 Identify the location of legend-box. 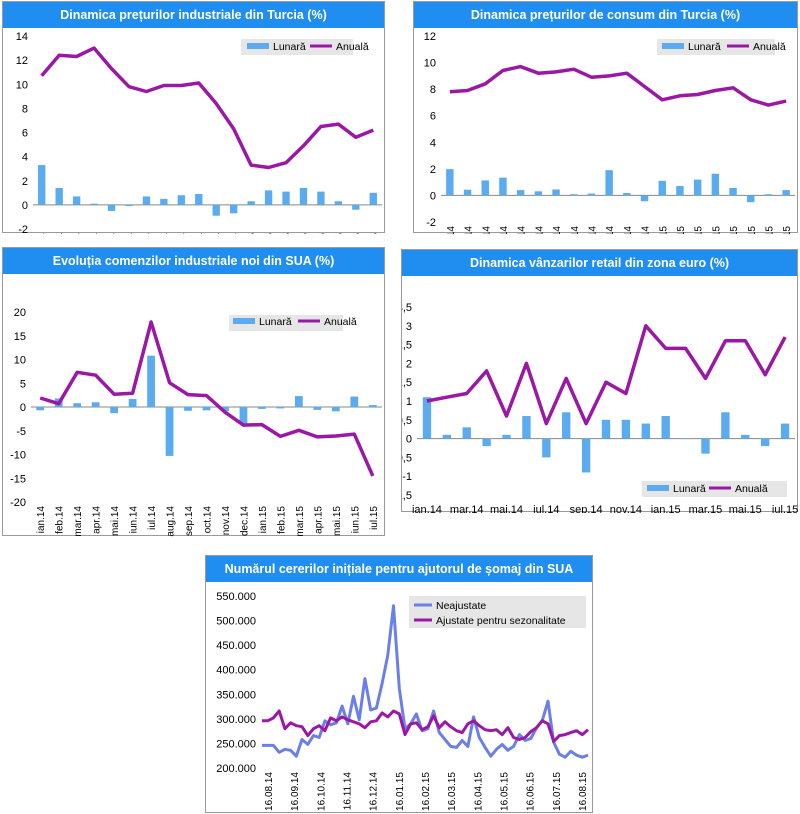
(716, 47).